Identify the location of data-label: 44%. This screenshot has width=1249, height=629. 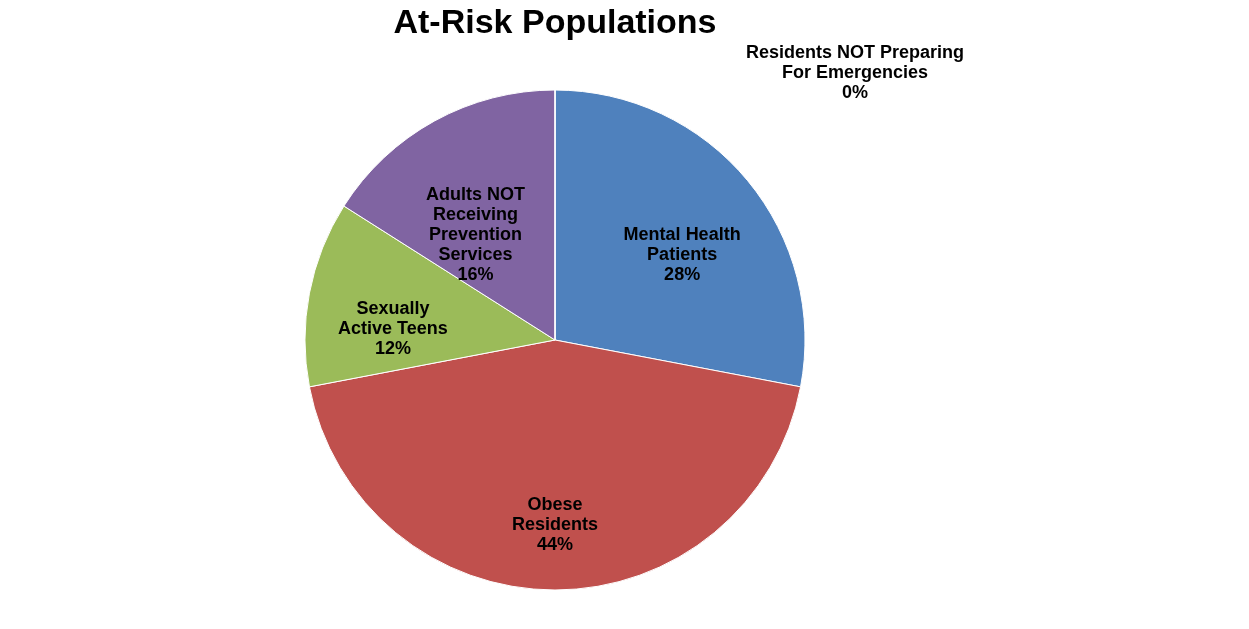
(555, 544).